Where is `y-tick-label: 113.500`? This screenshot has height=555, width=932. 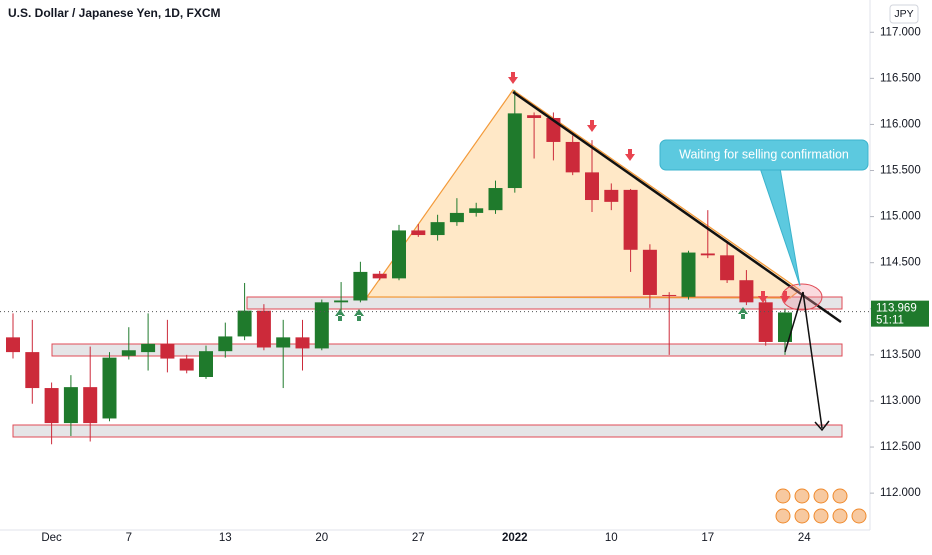 y-tick-label: 113.500 is located at coordinates (900, 355).